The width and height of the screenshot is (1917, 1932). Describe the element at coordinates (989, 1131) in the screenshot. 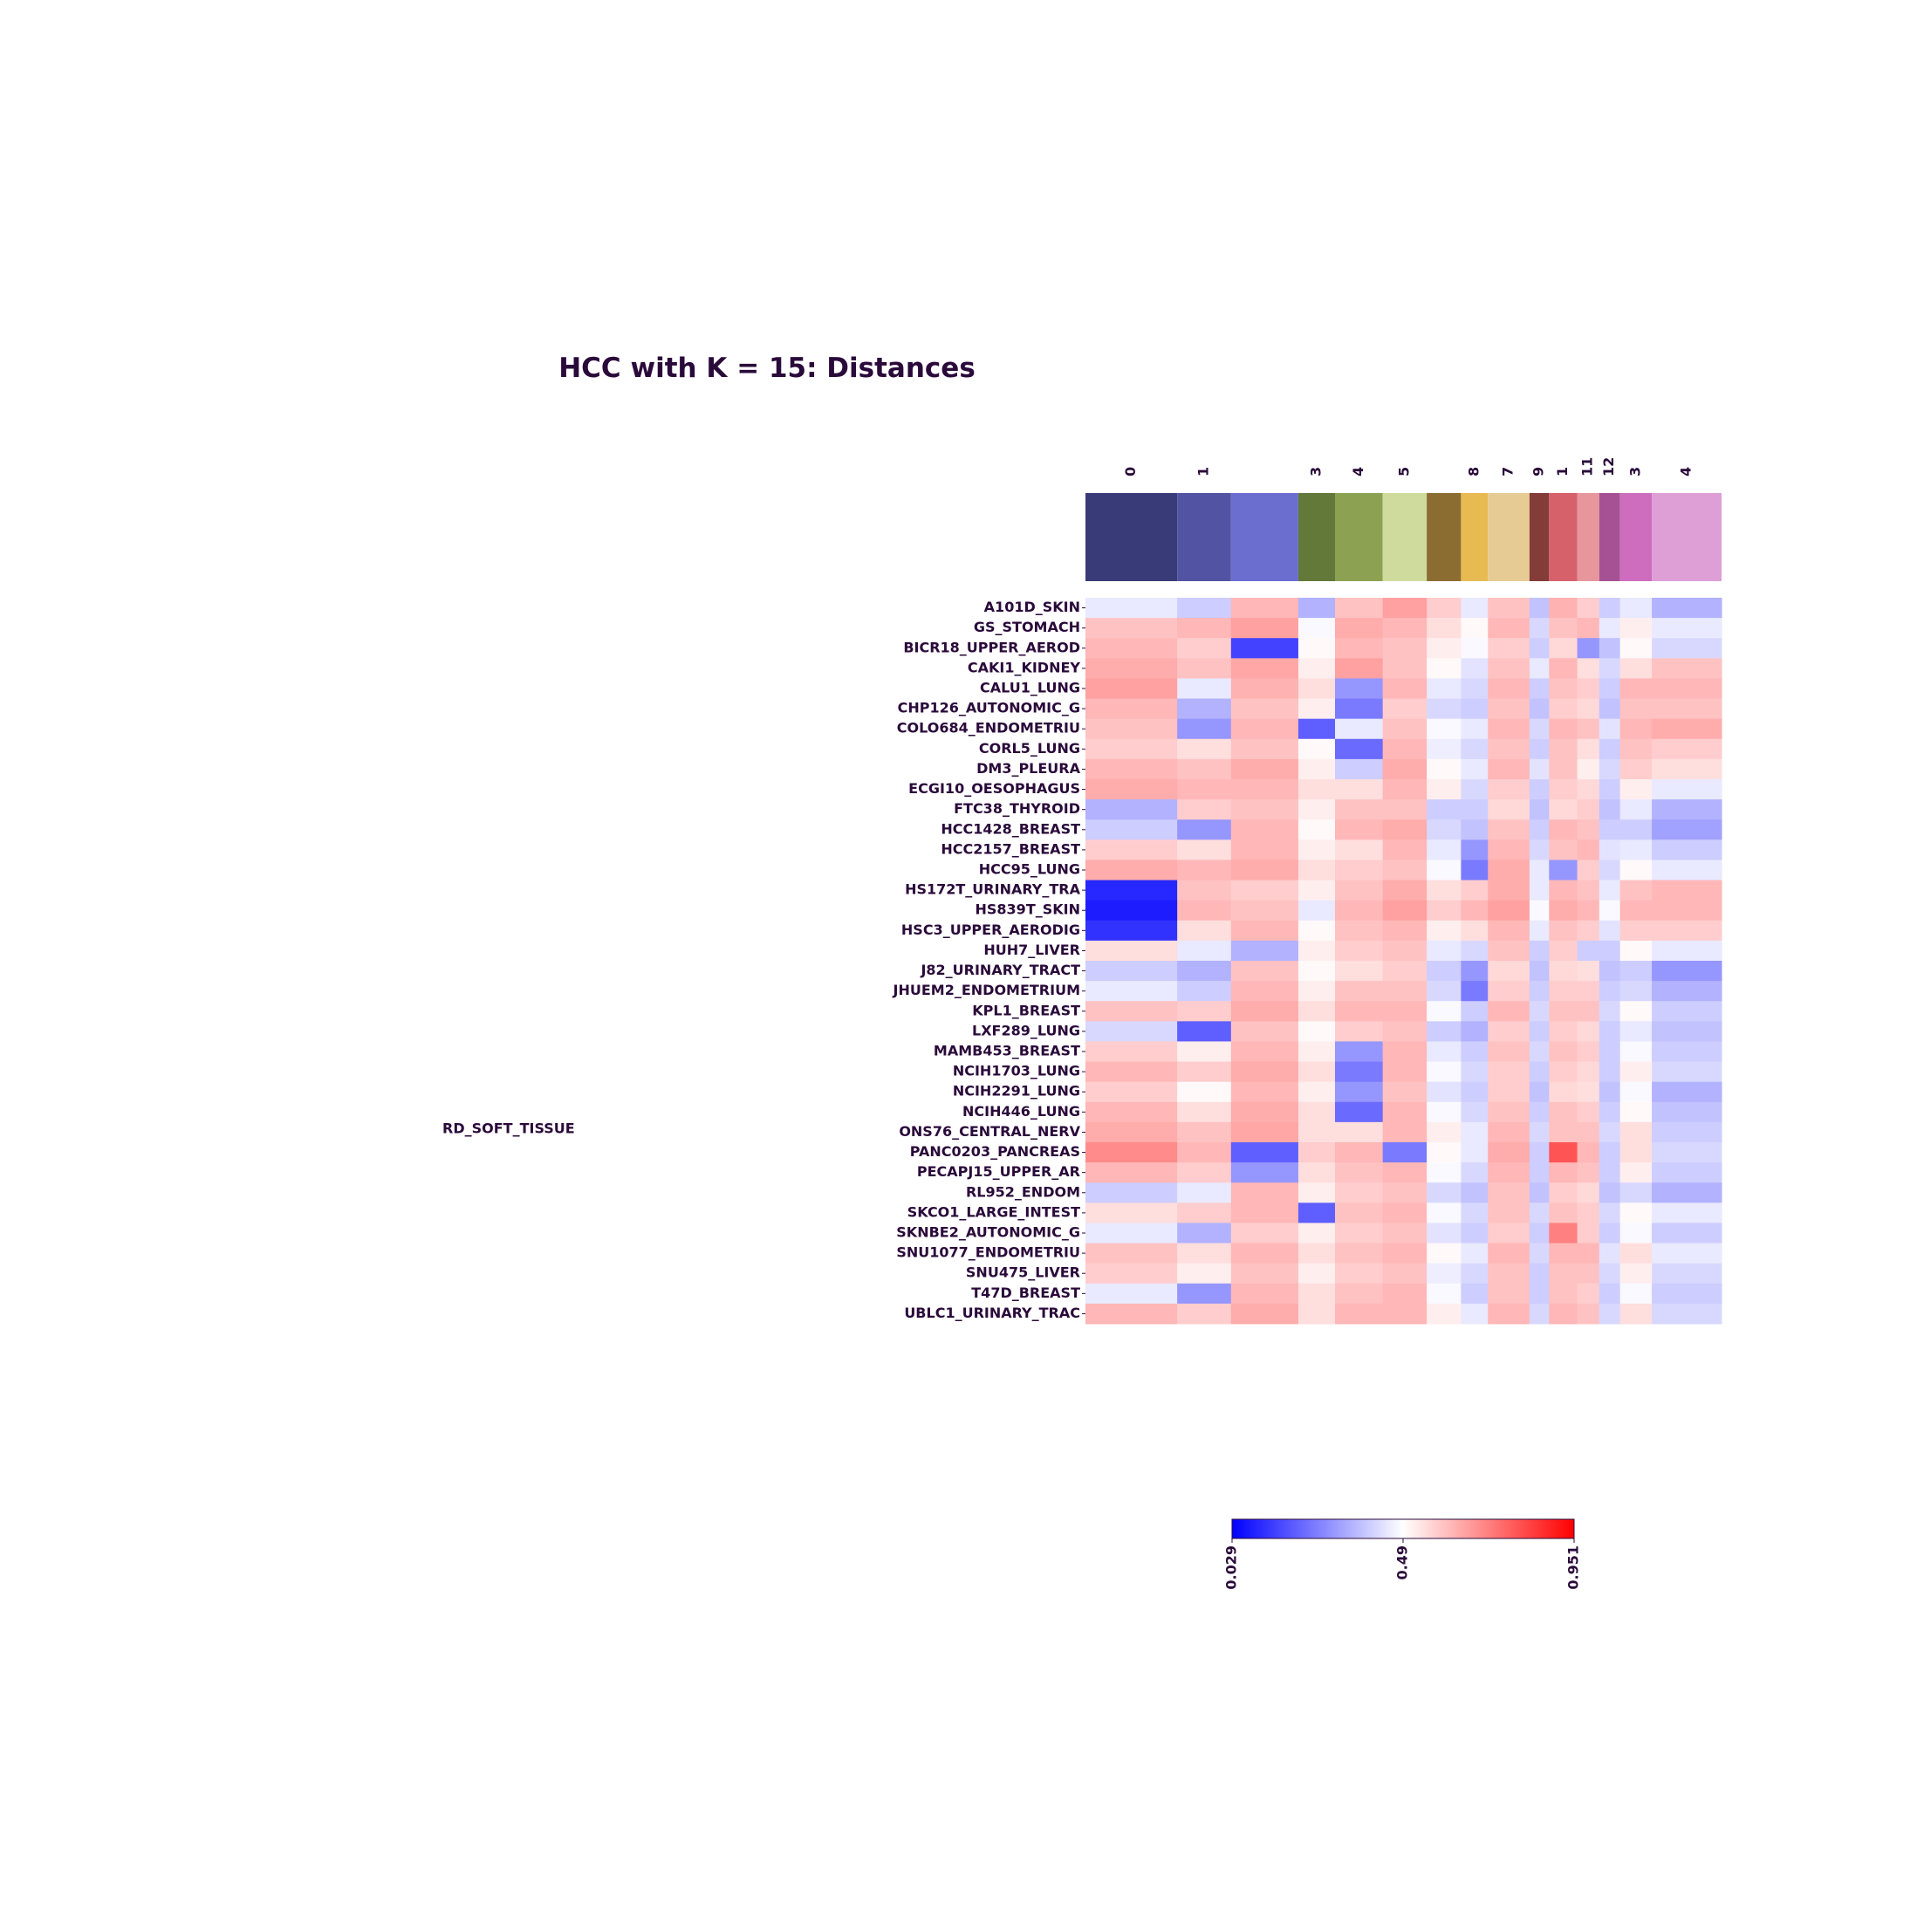

I see `row-label: ONS76_CENTRAL_NERV` at that location.